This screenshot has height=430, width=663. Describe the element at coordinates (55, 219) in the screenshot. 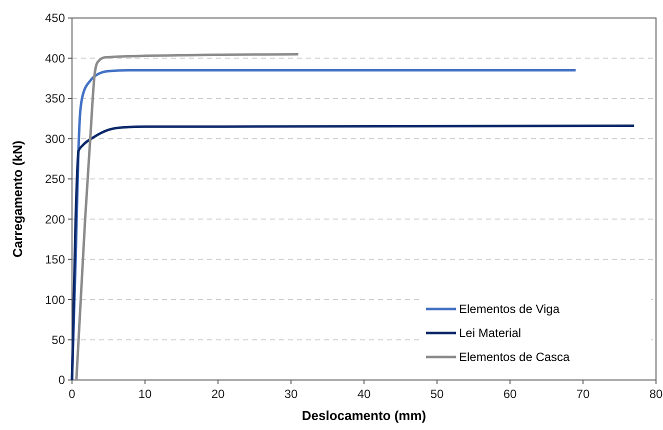

I see `y-tick-label: 200` at that location.